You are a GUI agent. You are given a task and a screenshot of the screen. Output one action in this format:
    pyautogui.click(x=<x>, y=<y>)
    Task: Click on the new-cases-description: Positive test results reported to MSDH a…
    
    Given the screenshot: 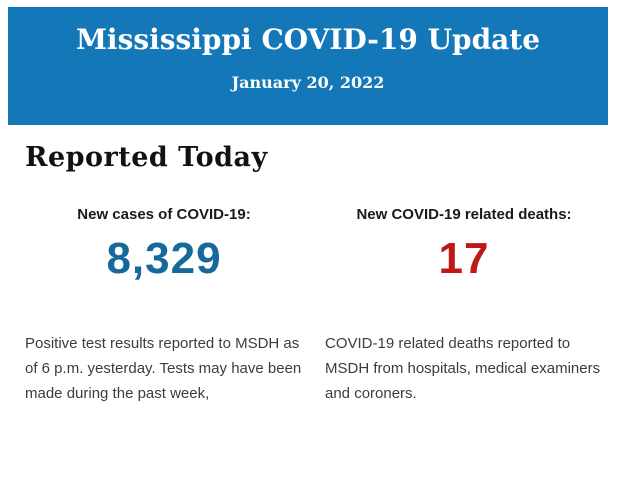 What is the action you would take?
    pyautogui.click(x=163, y=368)
    